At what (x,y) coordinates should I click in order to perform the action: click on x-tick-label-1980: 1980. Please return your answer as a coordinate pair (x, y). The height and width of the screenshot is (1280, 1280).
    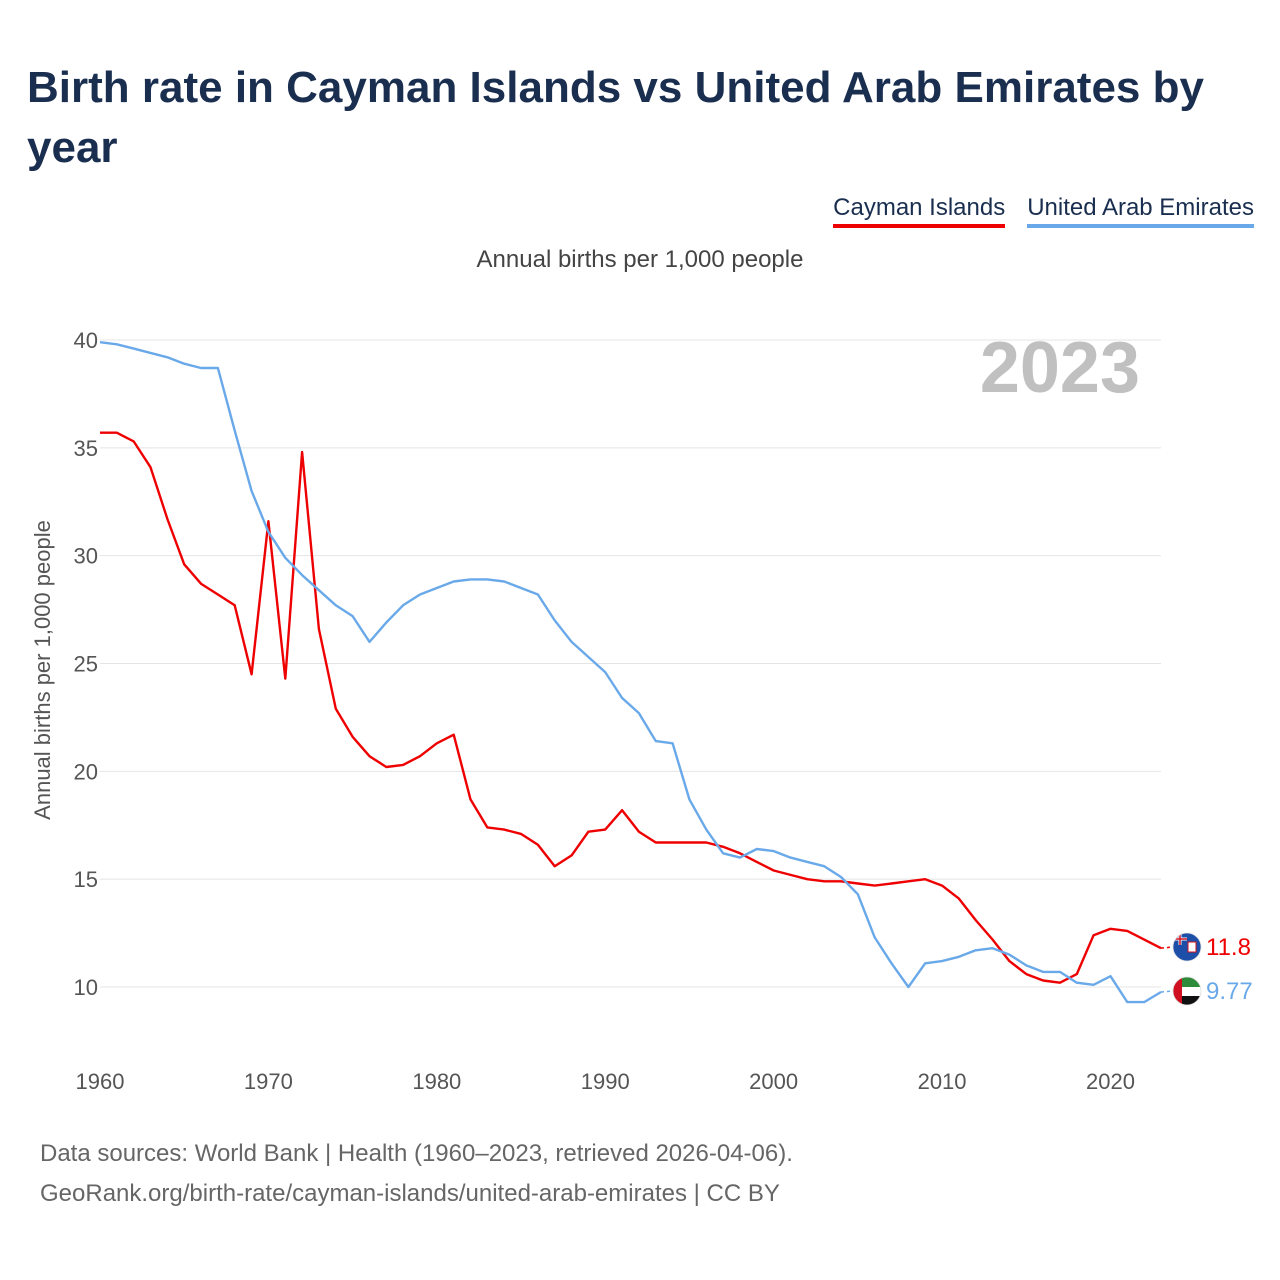
    Looking at the image, I should click on (436, 1081).